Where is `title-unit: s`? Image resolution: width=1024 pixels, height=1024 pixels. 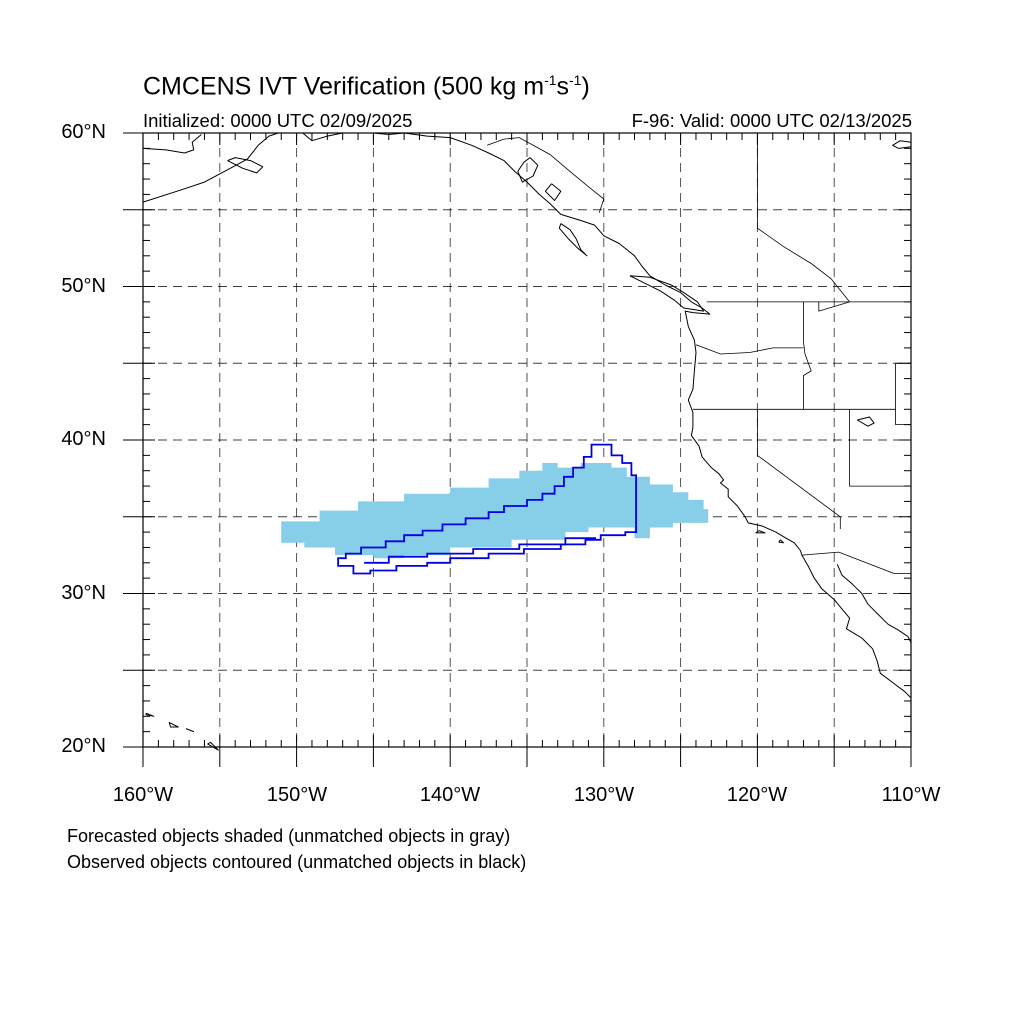 title-unit: s is located at coordinates (563, 86).